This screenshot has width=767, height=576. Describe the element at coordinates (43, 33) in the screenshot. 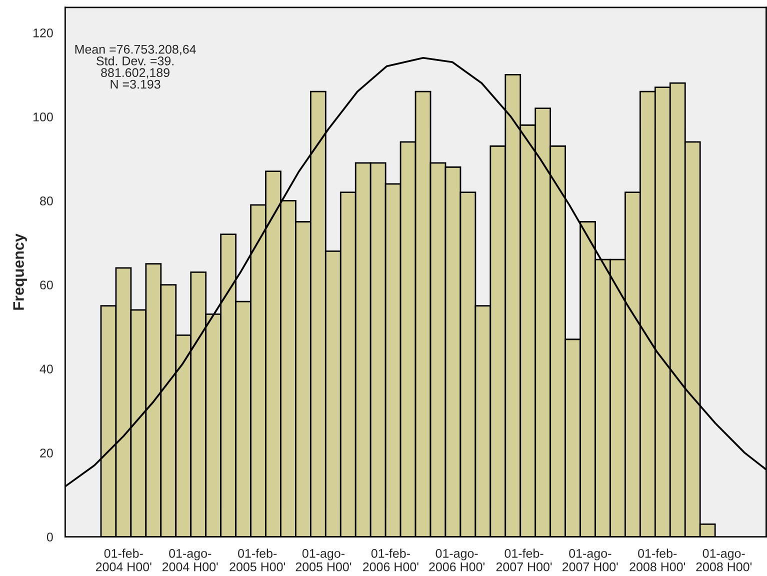

I see `y-tick-label: 120` at that location.